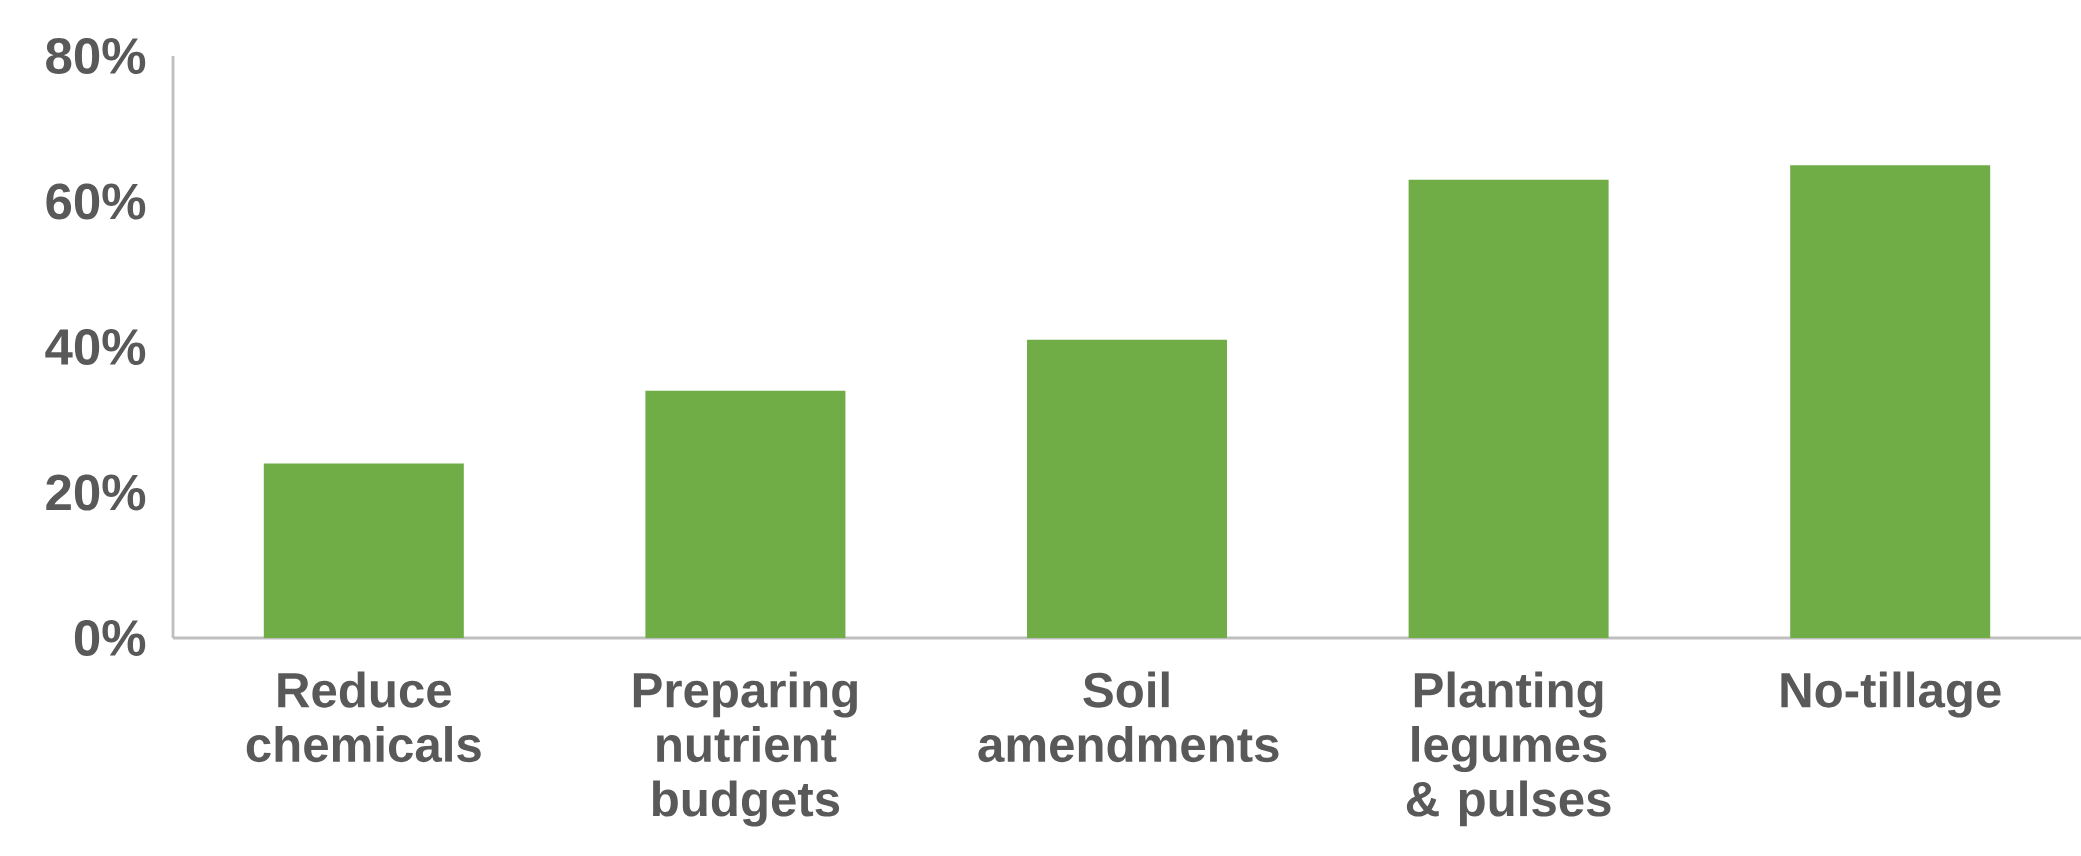  What do you see at coordinates (96, 492) in the screenshot?
I see `y-tick-label: 20%` at bounding box center [96, 492].